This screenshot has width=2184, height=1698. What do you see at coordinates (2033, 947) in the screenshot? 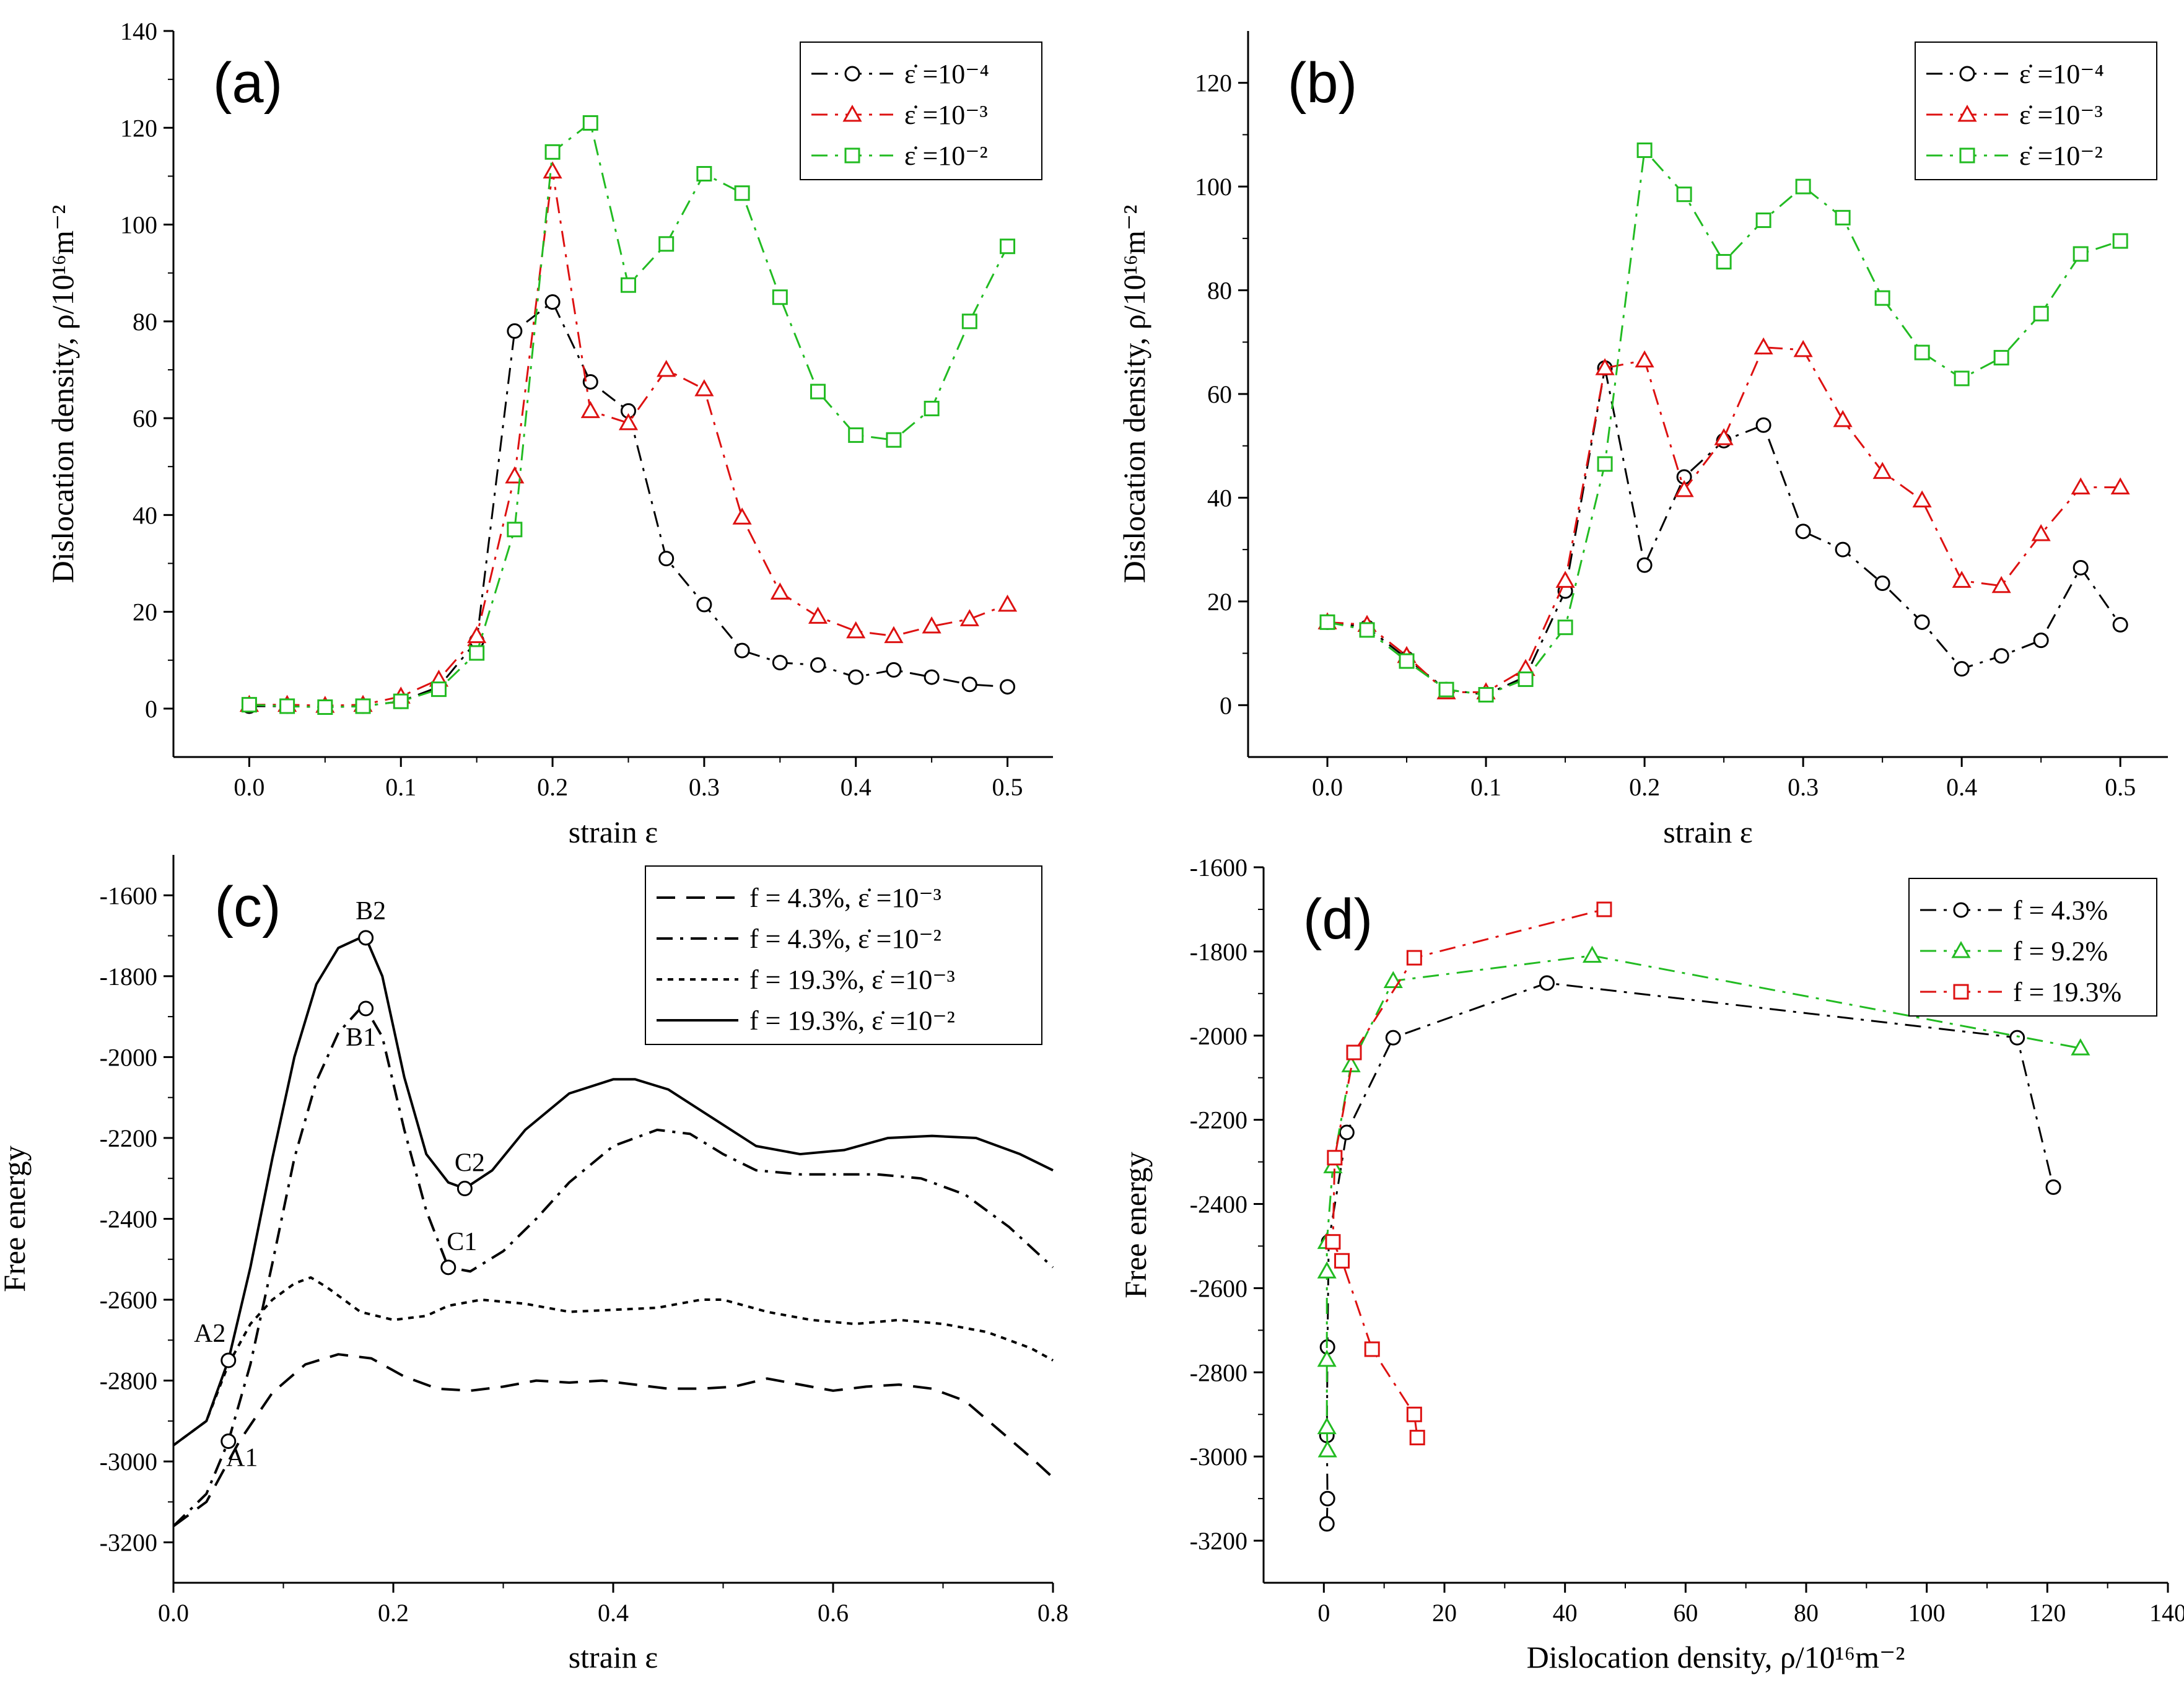
I see `legend: f = 4.3% f = 9.2% f = 19.3%` at bounding box center [2033, 947].